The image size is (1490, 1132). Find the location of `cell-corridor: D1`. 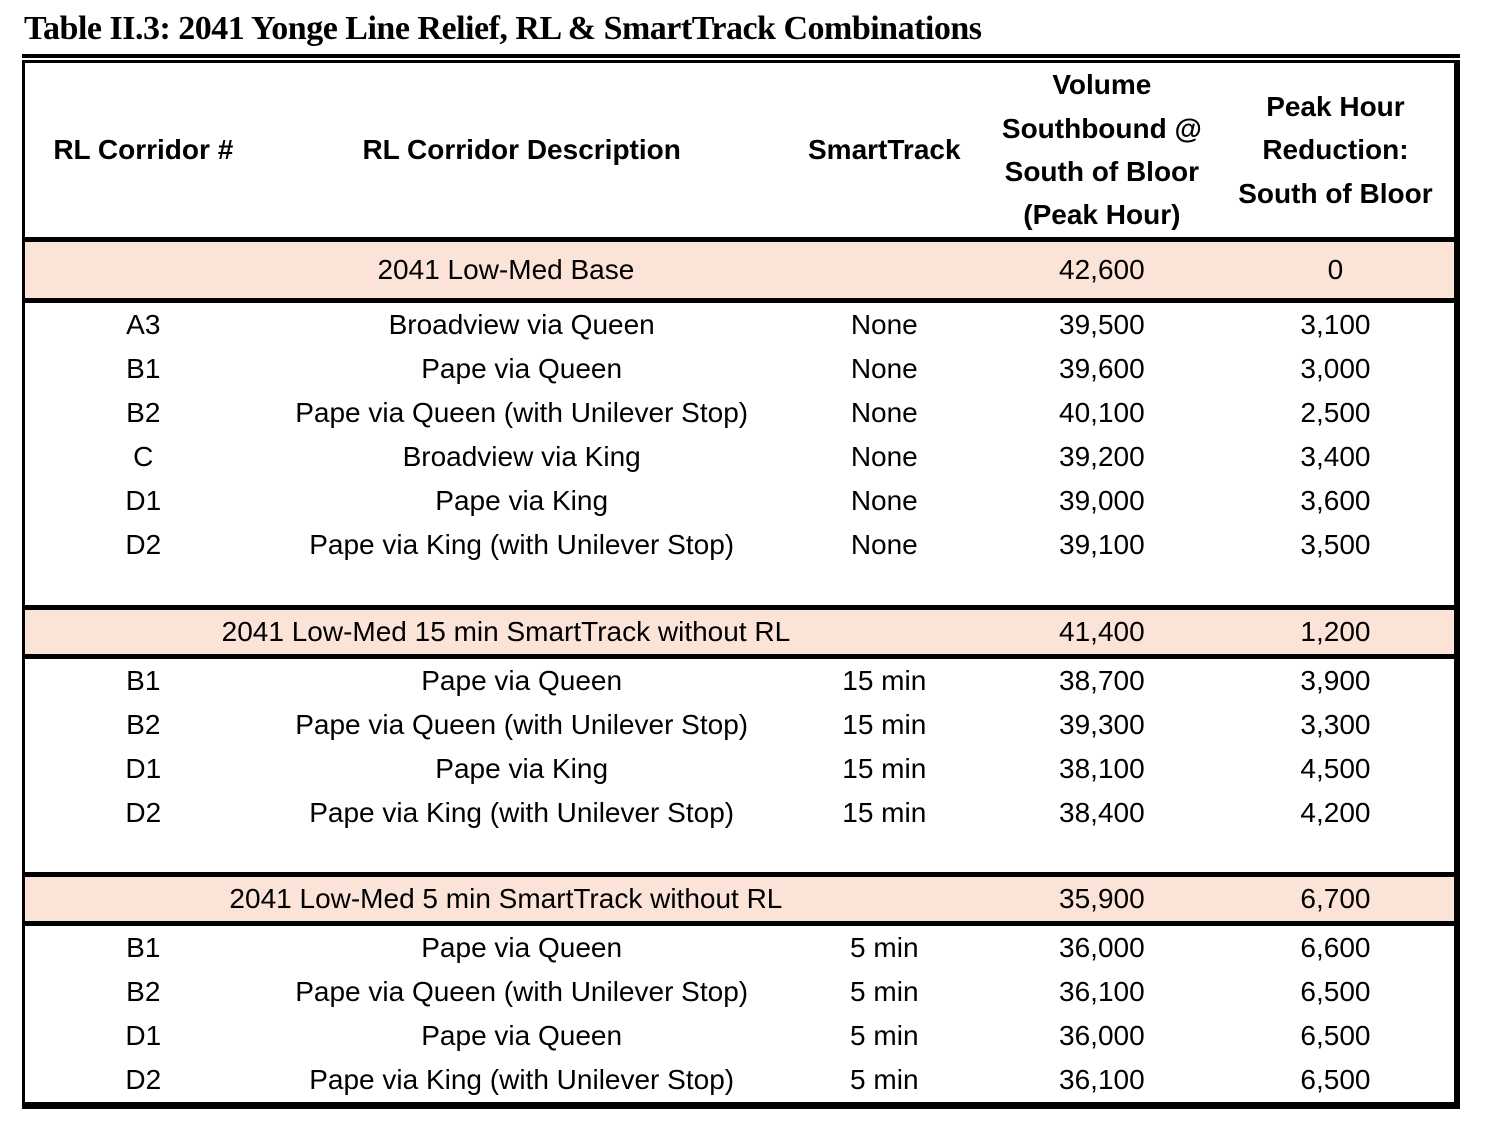

cell-corridor: D1 is located at coordinates (143, 500).